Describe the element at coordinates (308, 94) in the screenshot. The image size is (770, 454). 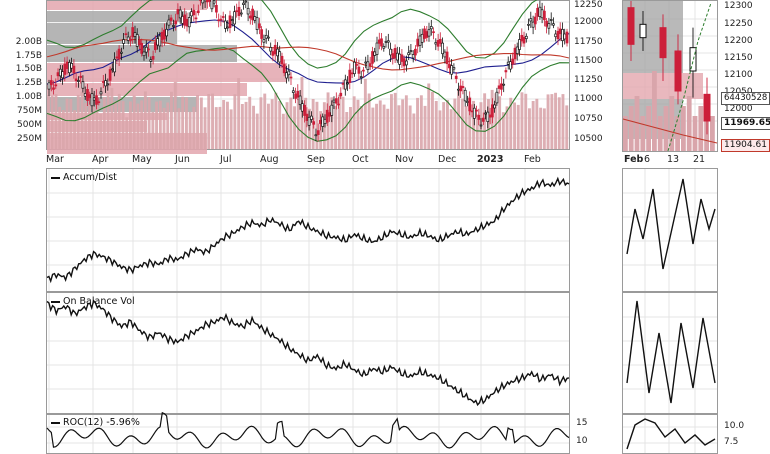
I see `bollinger-lower` at that location.